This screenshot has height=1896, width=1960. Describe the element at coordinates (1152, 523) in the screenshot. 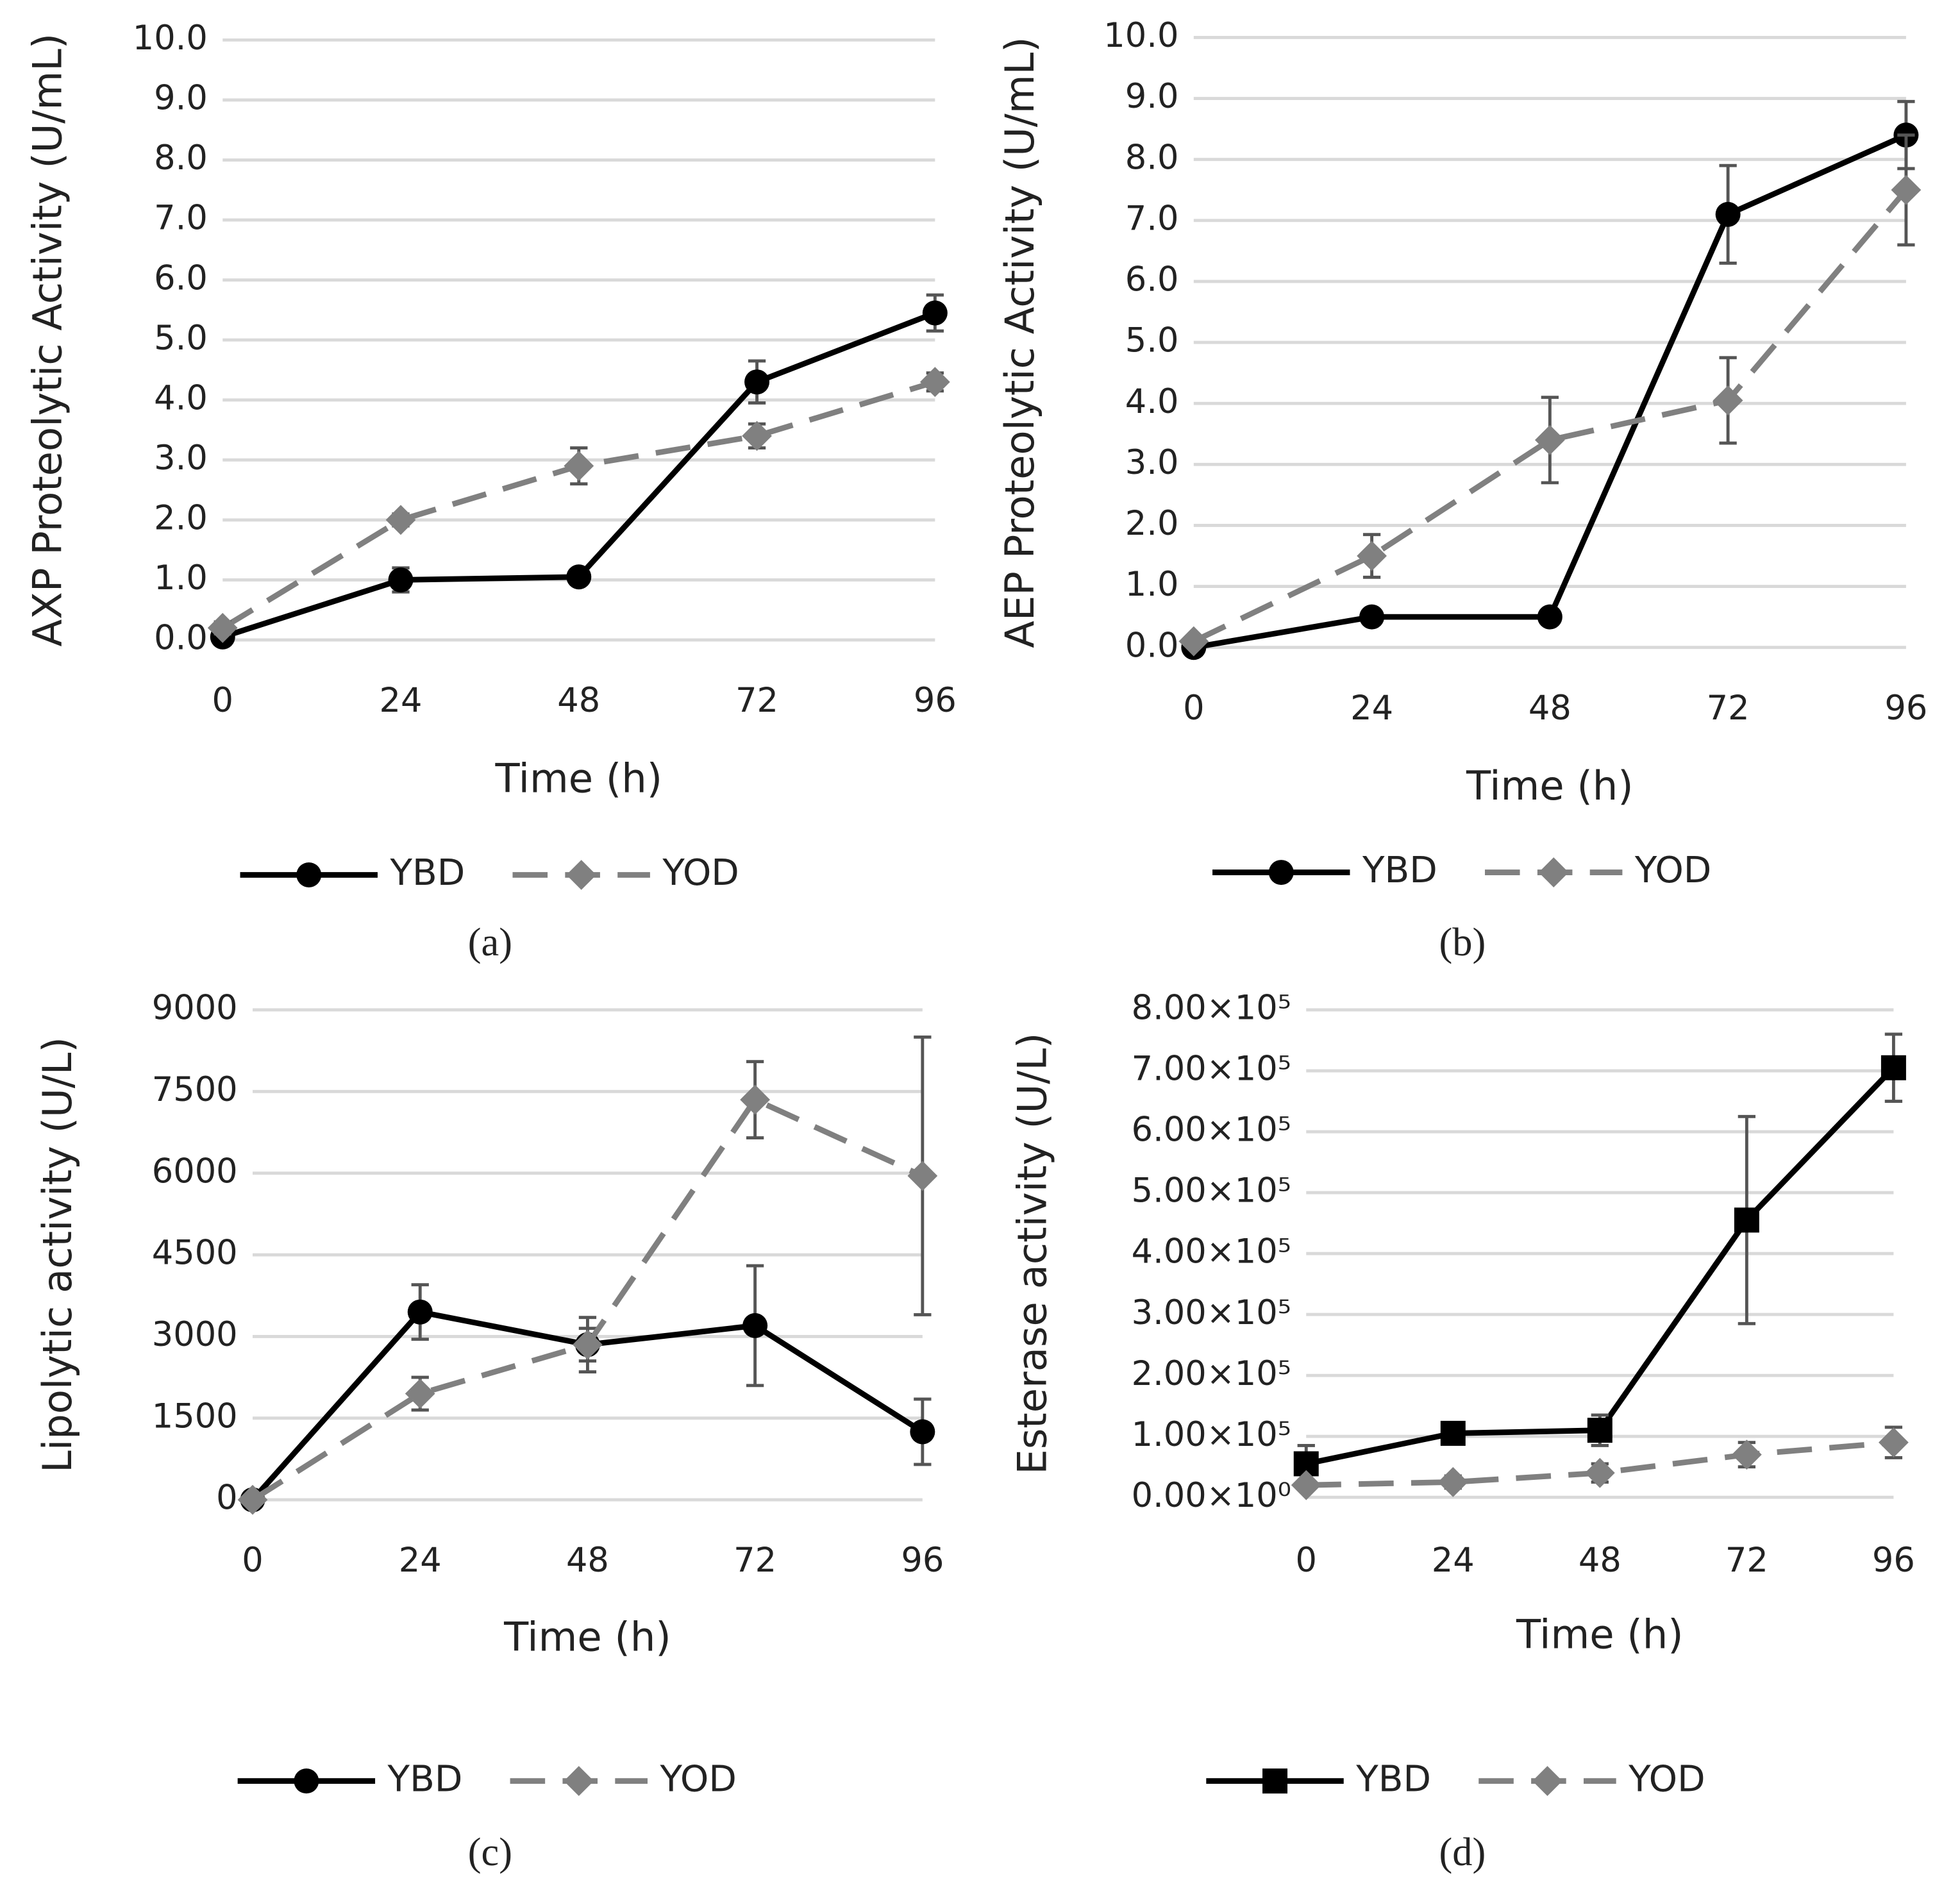

I see `y-tick-label: 2.0` at that location.